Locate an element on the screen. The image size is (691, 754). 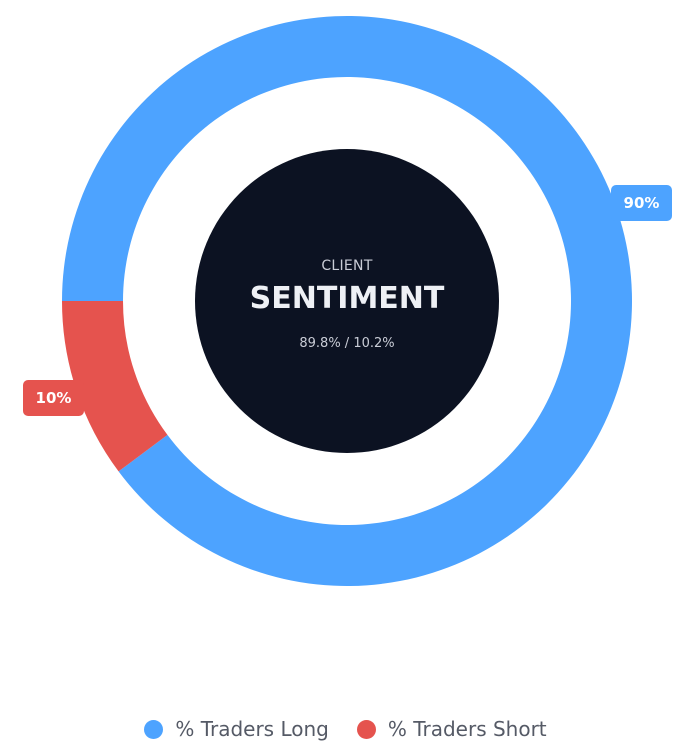
slice-traders-short is located at coordinates (115, 386).